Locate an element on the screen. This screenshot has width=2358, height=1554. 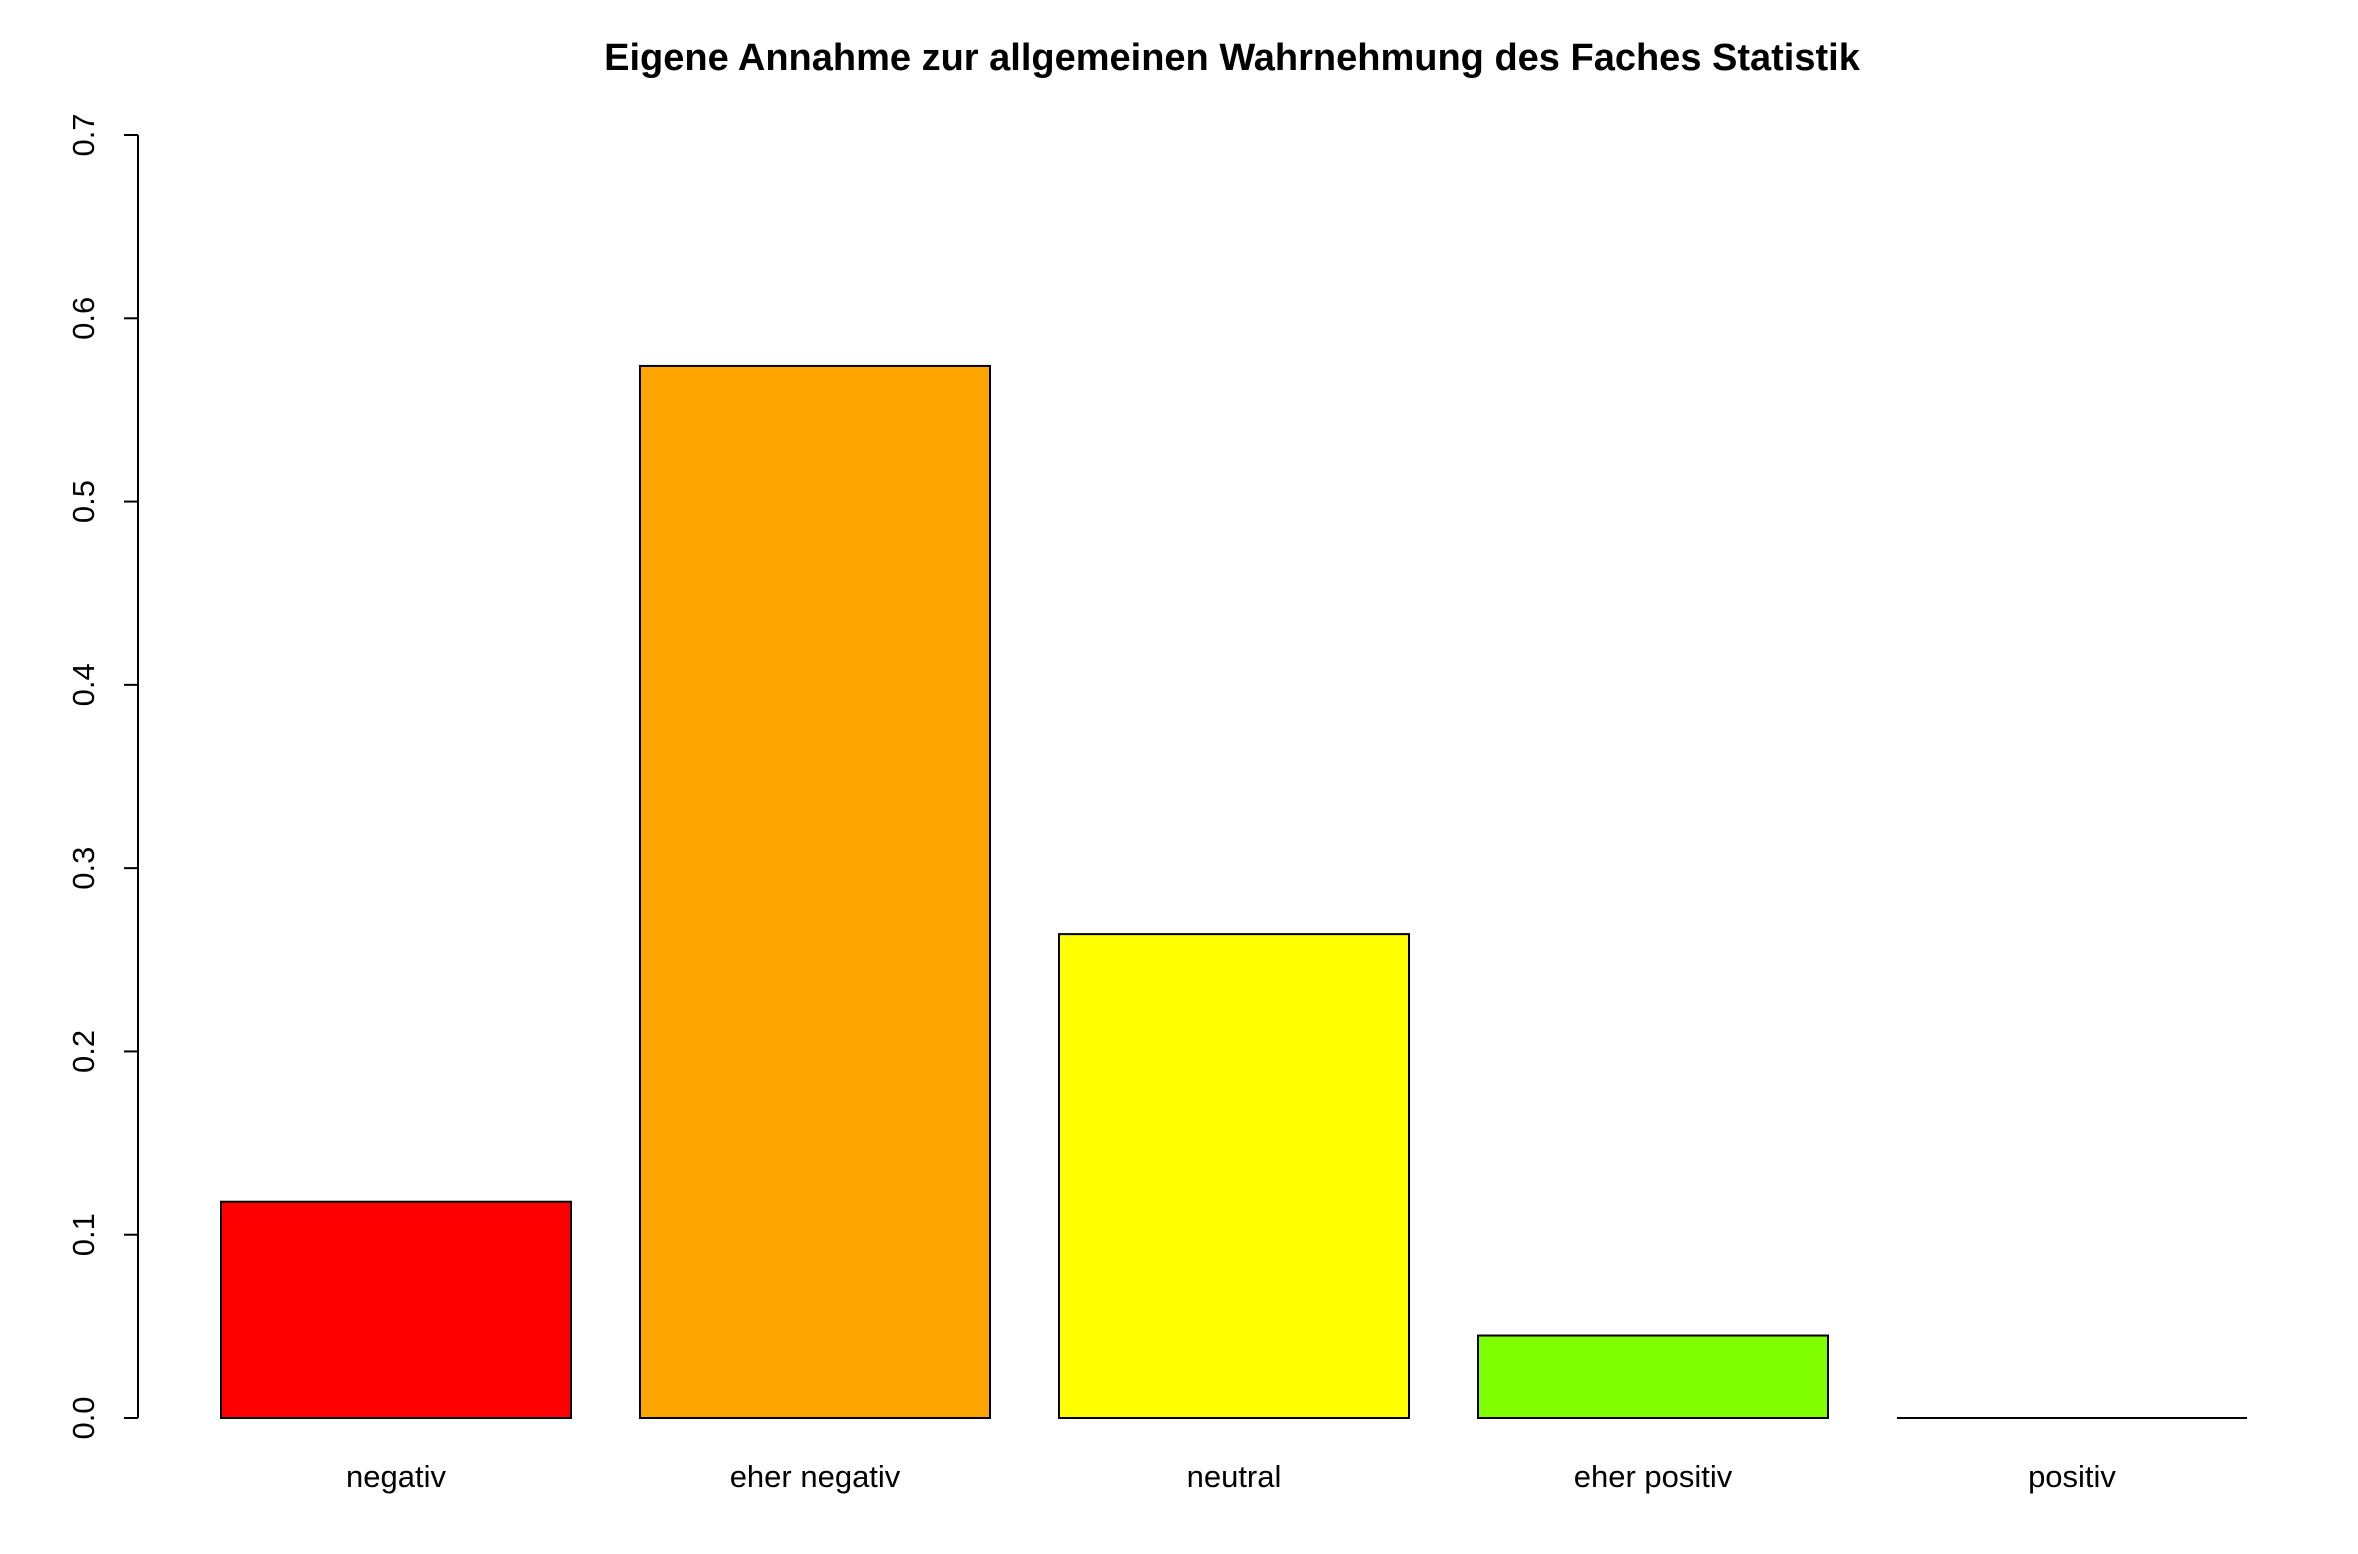
y-tick-label: 0.6 is located at coordinates (83, 318).